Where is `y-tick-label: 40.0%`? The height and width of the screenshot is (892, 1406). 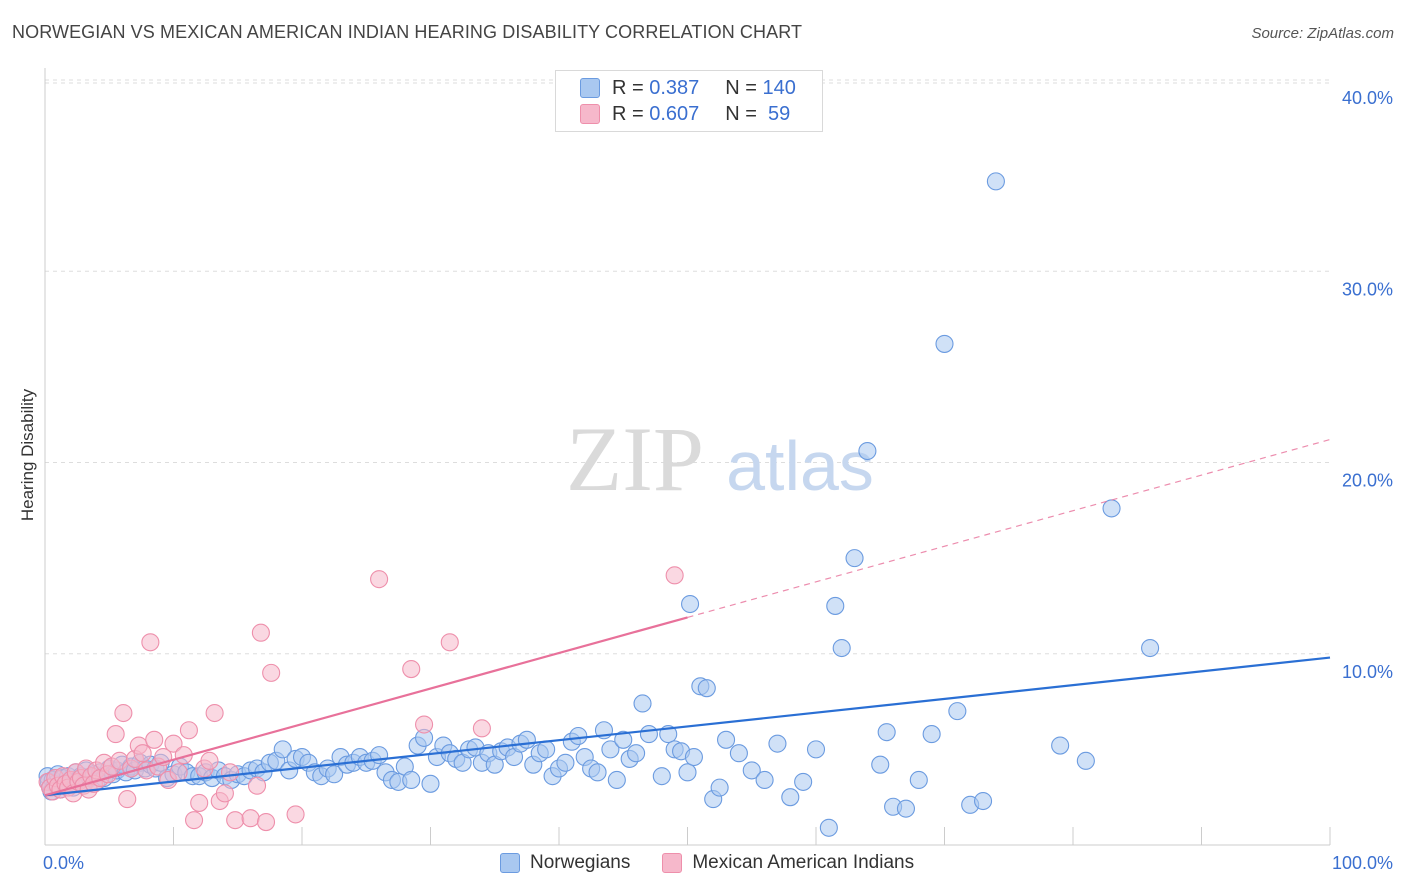 y-tick-label: 40.0% is located at coordinates (1367, 98).